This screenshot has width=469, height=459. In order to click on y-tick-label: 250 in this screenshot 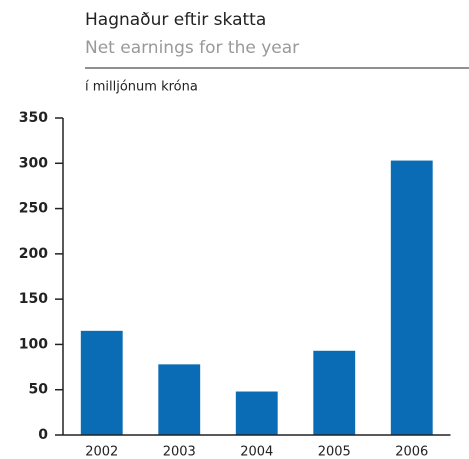, I will do `click(33, 209)`.